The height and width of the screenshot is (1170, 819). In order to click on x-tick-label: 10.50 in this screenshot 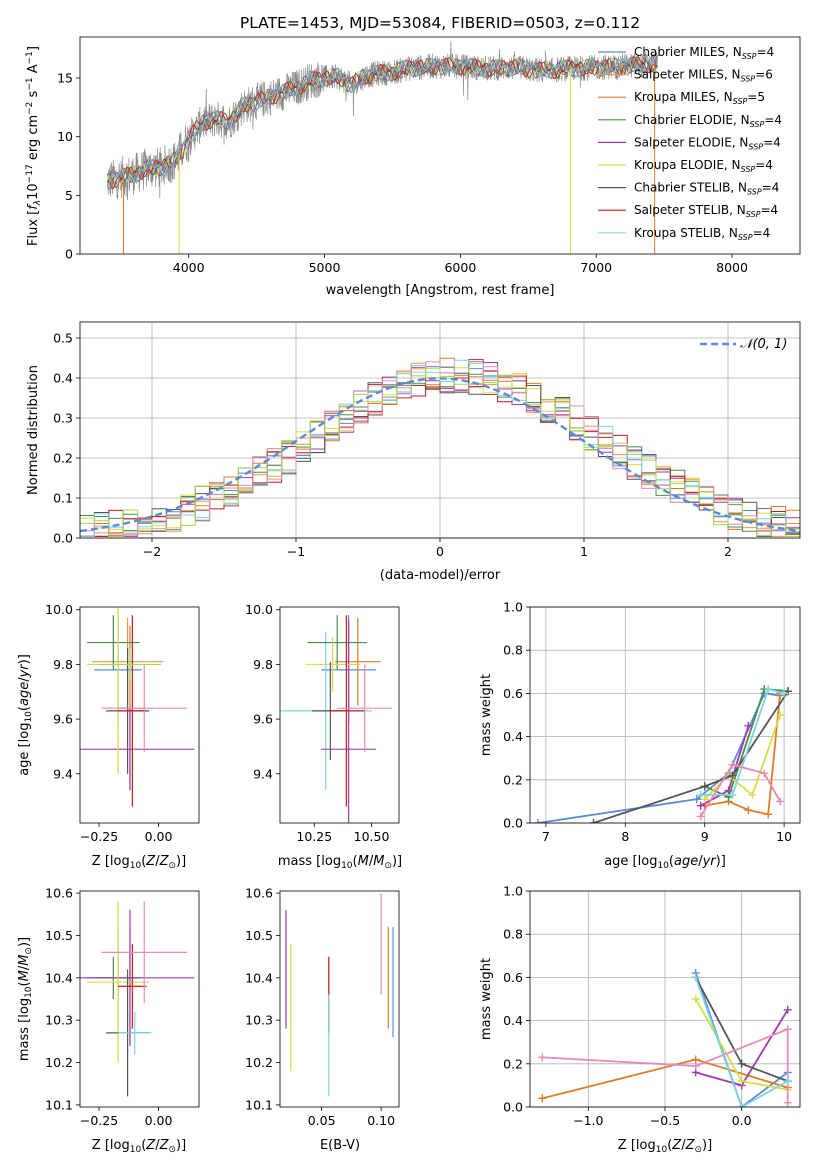, I will do `click(372, 836)`.